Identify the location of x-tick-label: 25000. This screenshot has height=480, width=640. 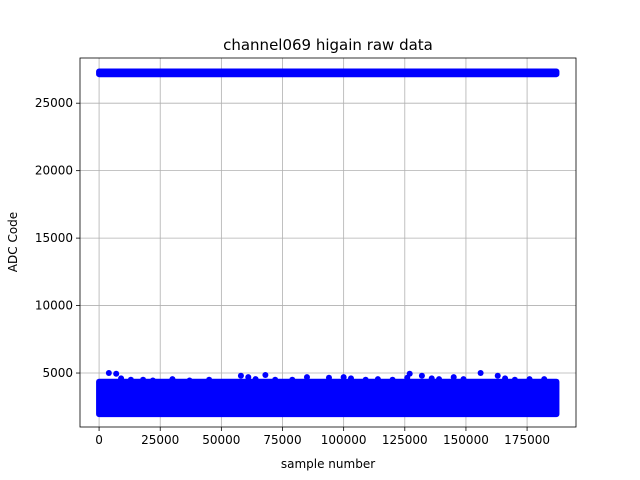
(160, 440).